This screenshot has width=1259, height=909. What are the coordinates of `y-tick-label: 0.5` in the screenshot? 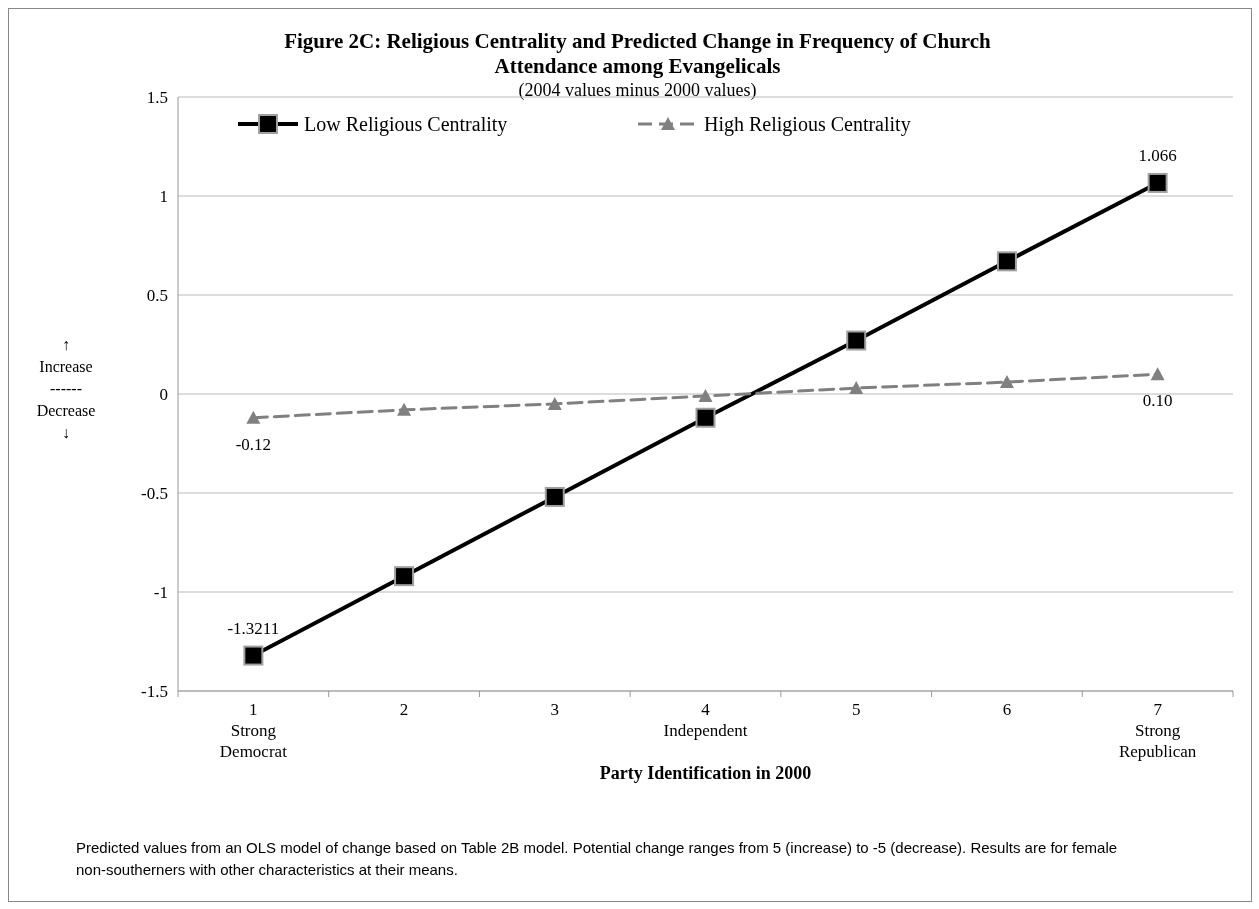 It's located at (157, 295).